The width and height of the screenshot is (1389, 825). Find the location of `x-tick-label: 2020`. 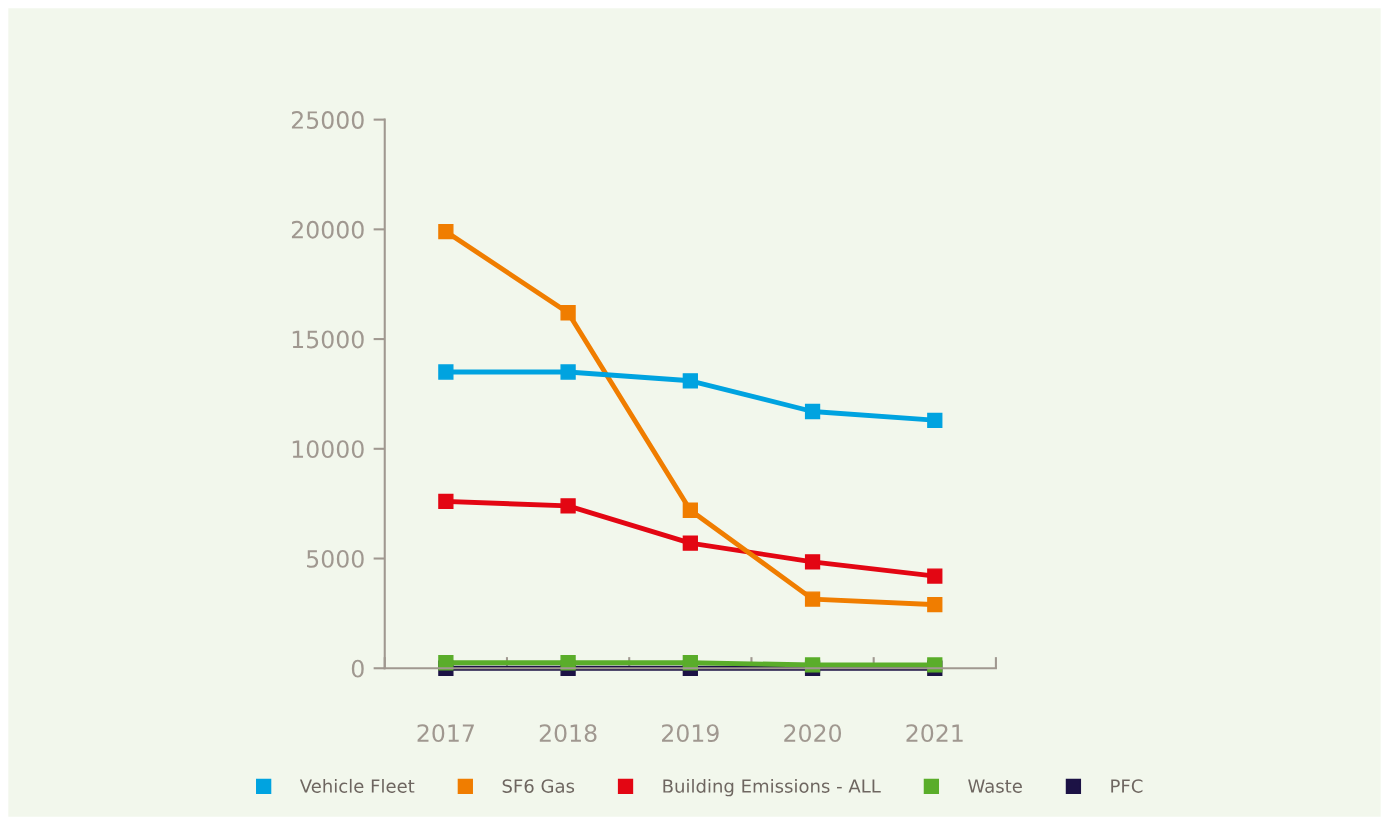

x-tick-label: 2020 is located at coordinates (813, 733).